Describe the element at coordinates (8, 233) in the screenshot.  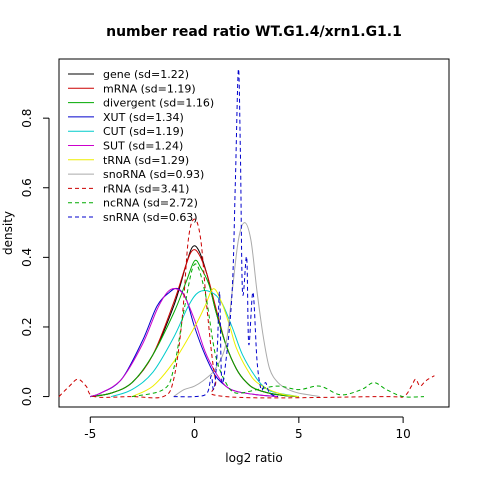
I see `y-axis-label: density` at that location.